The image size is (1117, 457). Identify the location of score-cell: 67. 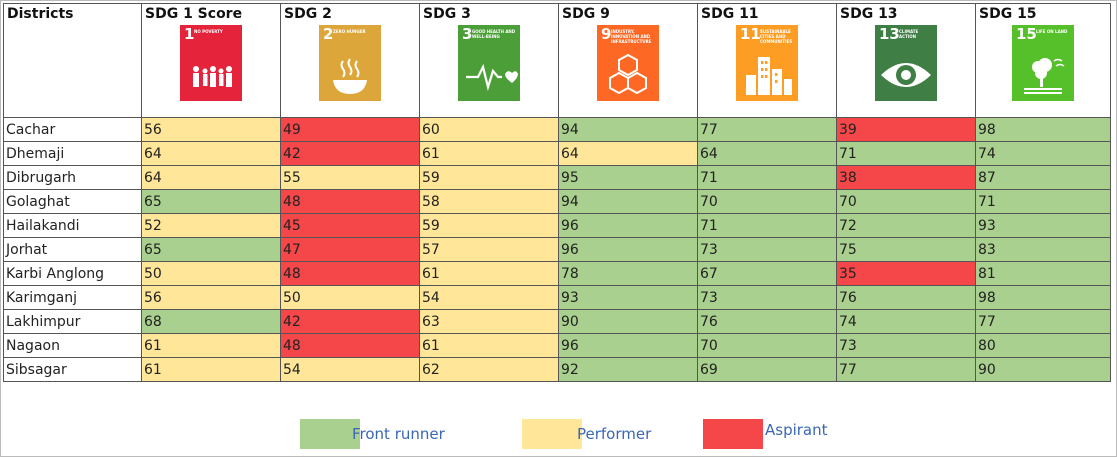
(767, 273).